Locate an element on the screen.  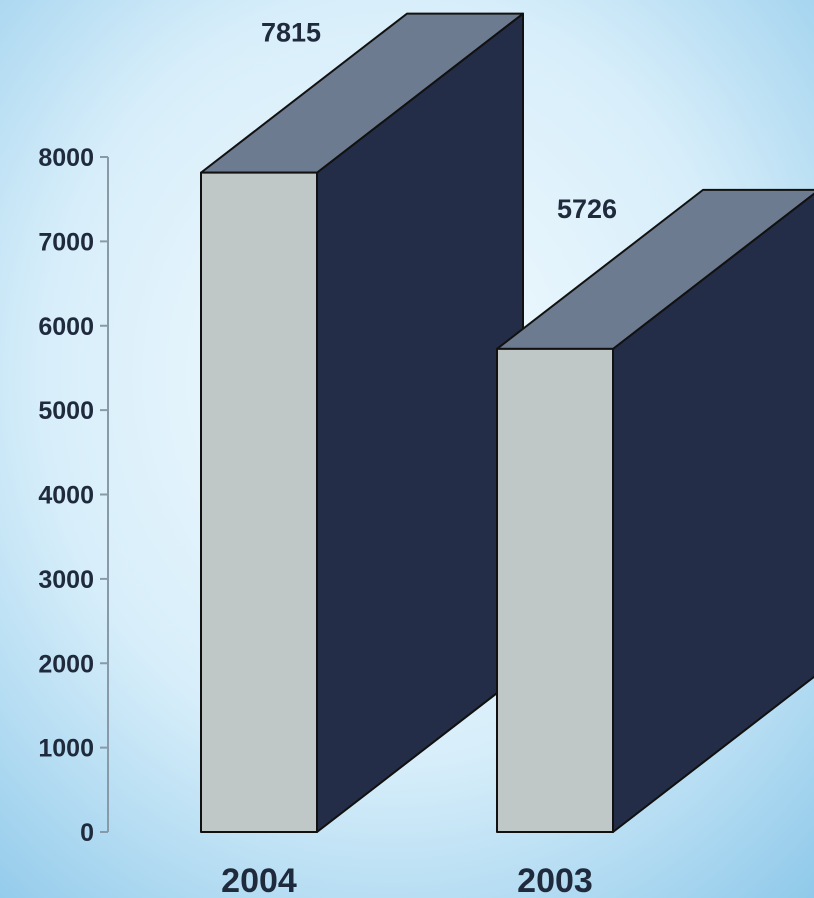
y-tick-label: 2000 is located at coordinates (66, 664).